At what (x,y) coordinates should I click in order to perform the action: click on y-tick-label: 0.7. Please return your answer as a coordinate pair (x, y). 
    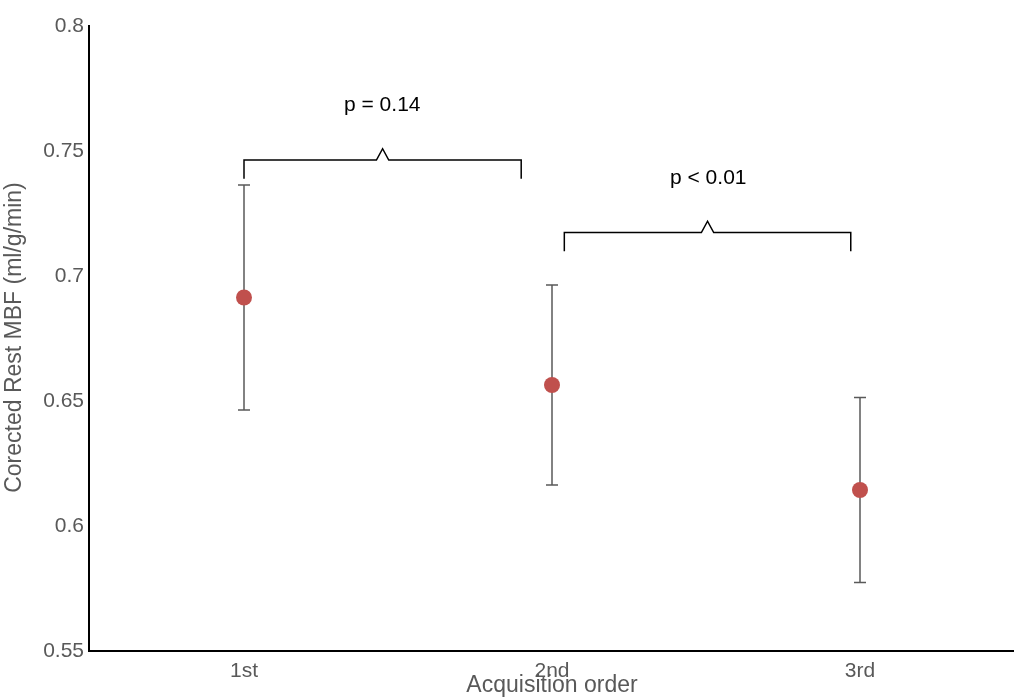
    Looking at the image, I should click on (69, 275).